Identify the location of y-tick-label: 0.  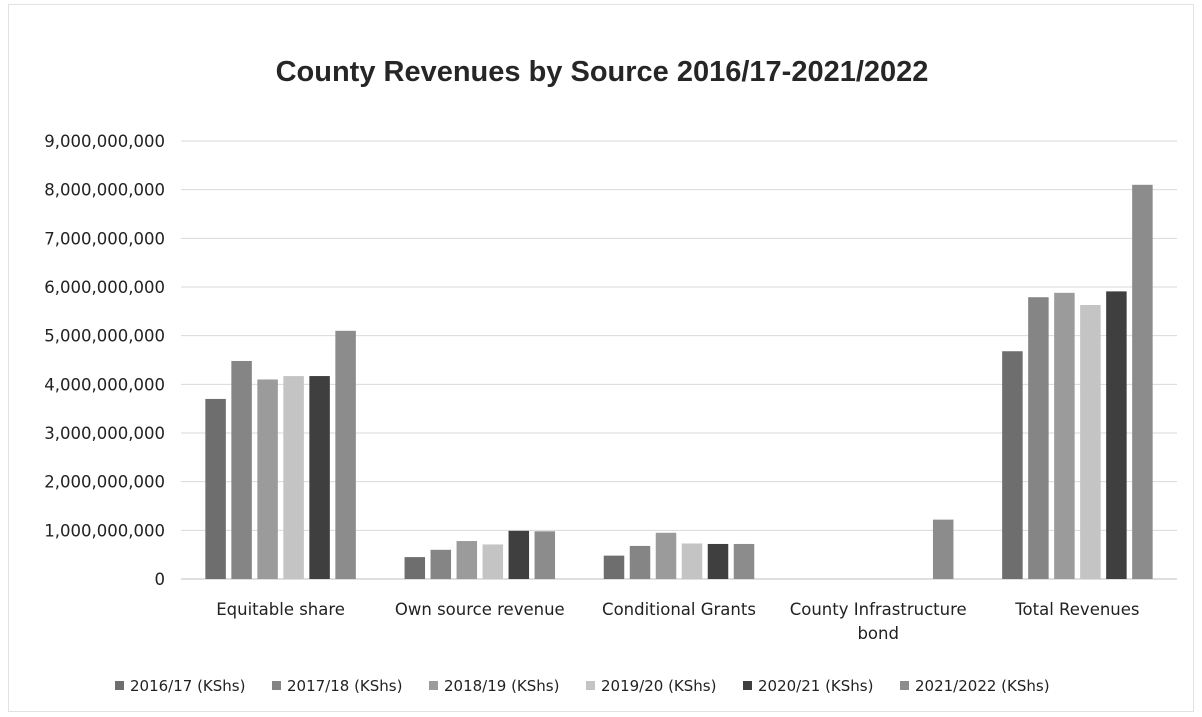
(160, 579).